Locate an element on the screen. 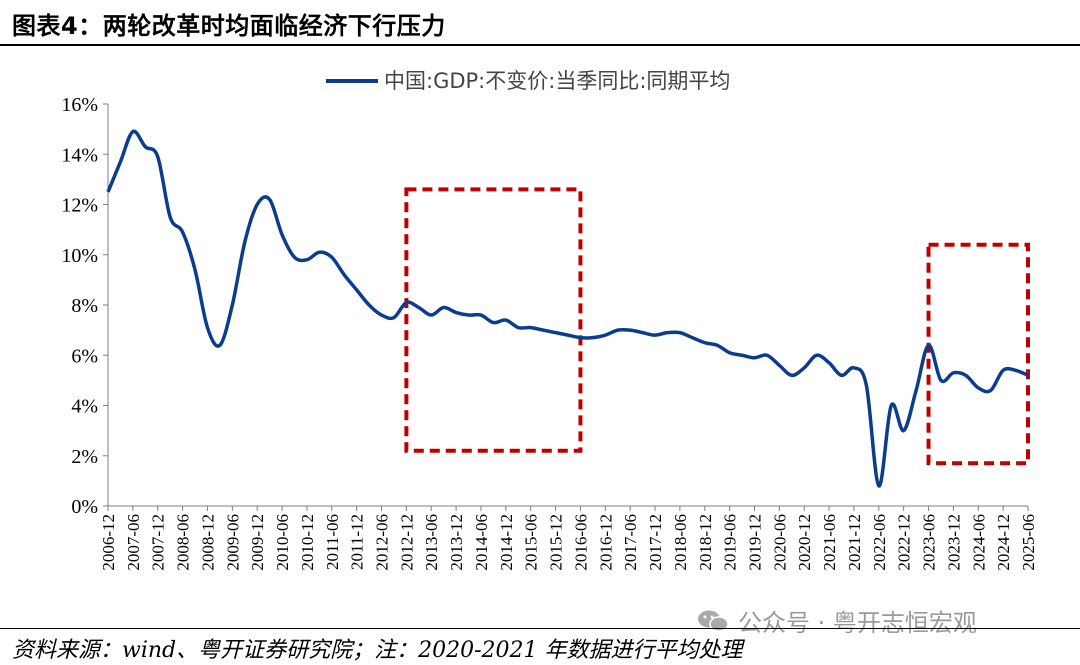  x-tick-label: 2008-12 is located at coordinates (207, 542).